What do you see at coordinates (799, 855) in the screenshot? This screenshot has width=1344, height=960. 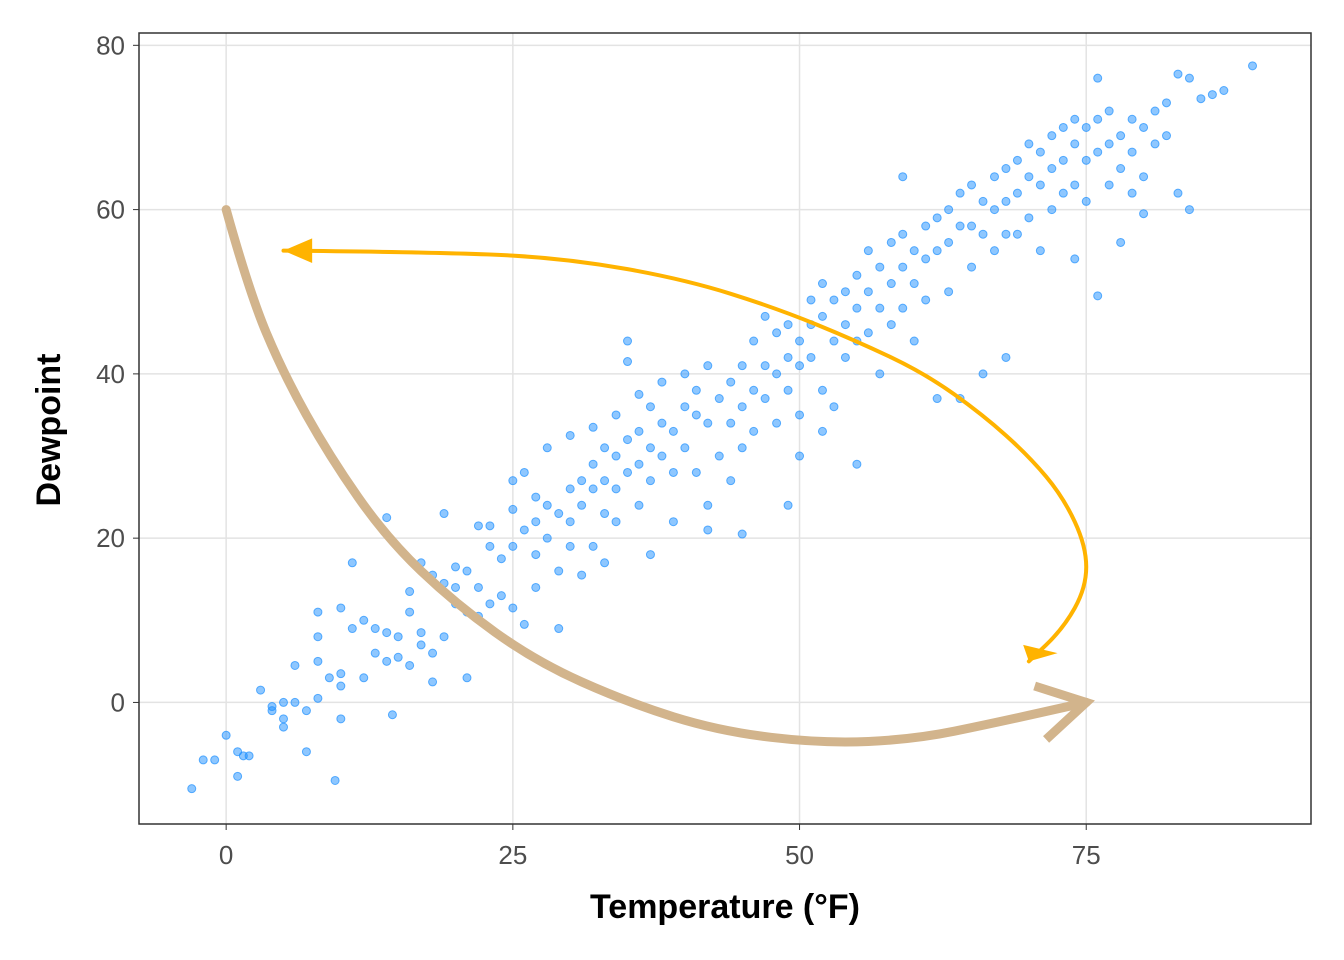 I see `x-tick-label: 50` at bounding box center [799, 855].